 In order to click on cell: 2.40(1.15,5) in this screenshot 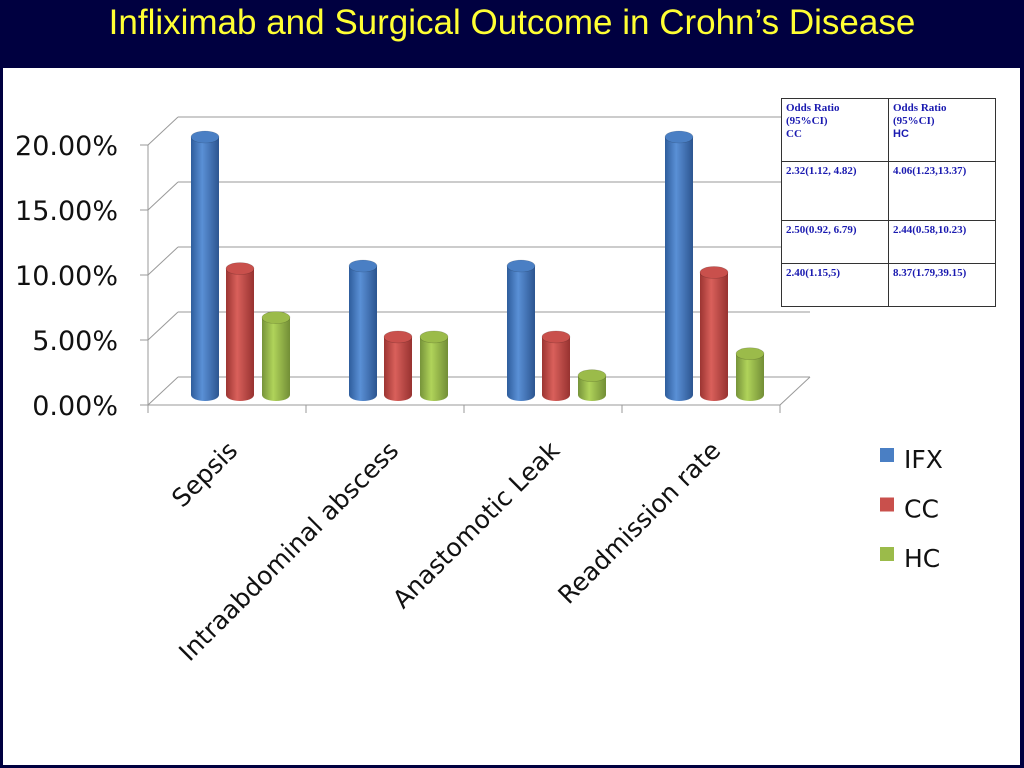, I will do `click(835, 285)`.